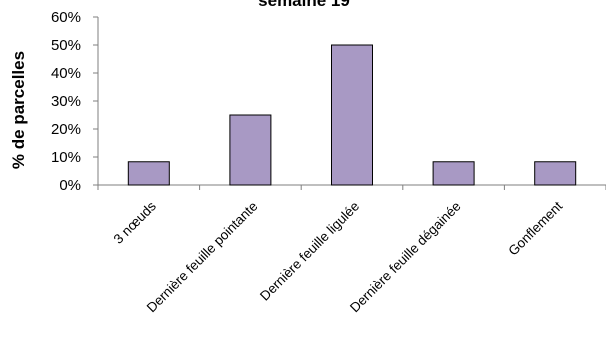 The image size is (606, 363). Describe the element at coordinates (66, 157) in the screenshot. I see `y-tick-label: 10%` at that location.